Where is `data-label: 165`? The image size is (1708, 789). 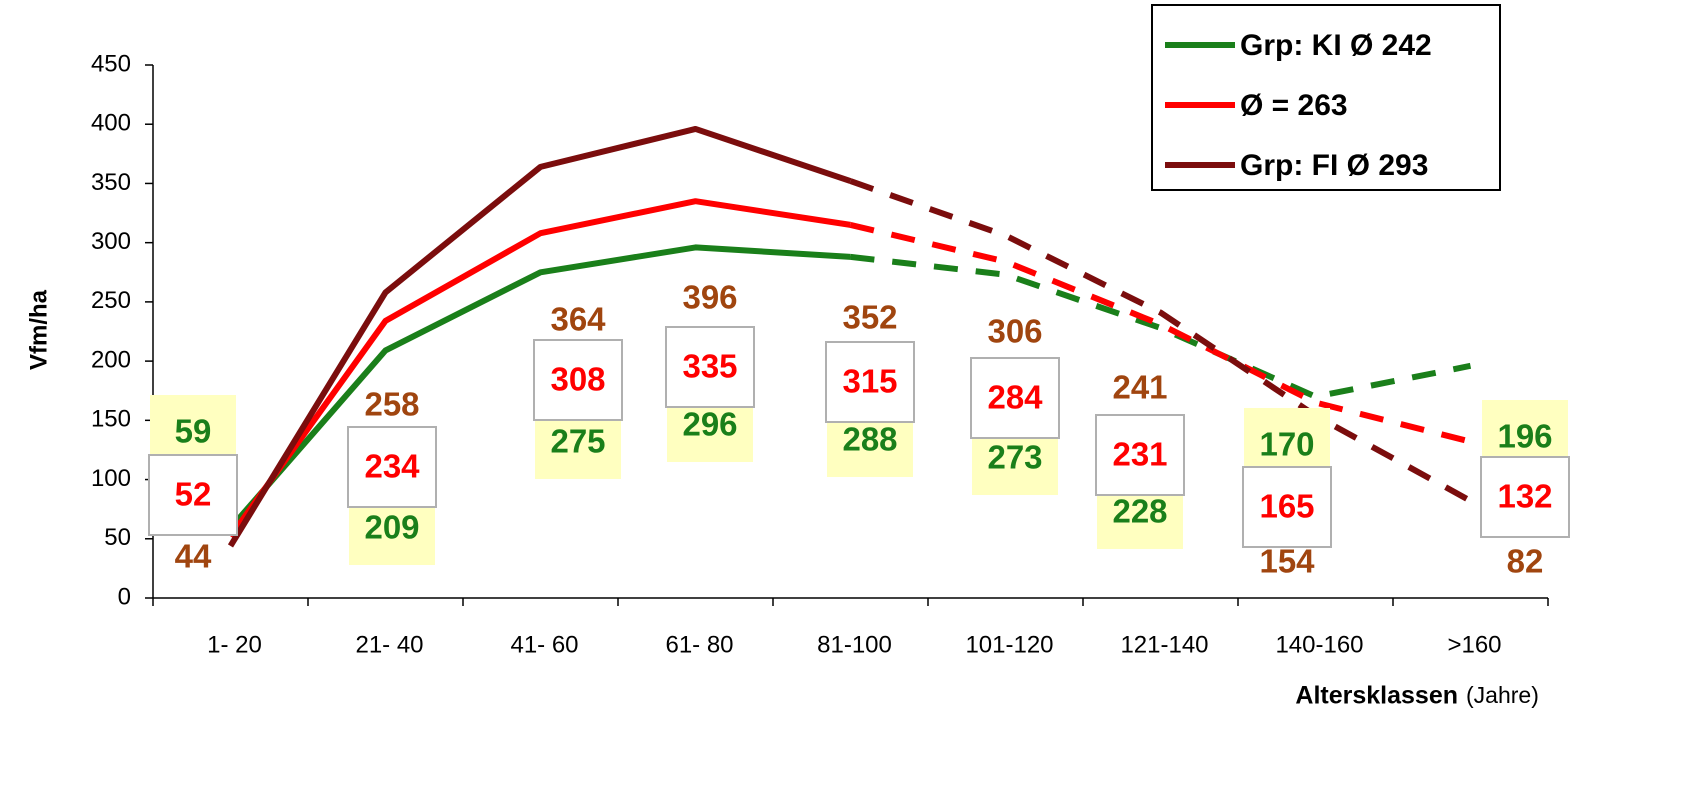 data-label: 165 is located at coordinates (1286, 506).